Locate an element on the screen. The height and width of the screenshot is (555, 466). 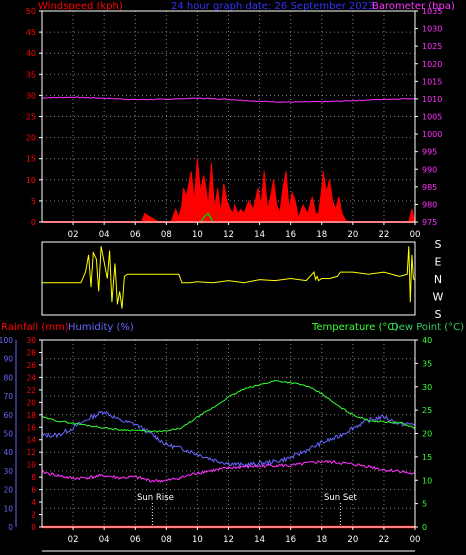
temperature-tick-label: 35 is located at coordinates (427, 363).